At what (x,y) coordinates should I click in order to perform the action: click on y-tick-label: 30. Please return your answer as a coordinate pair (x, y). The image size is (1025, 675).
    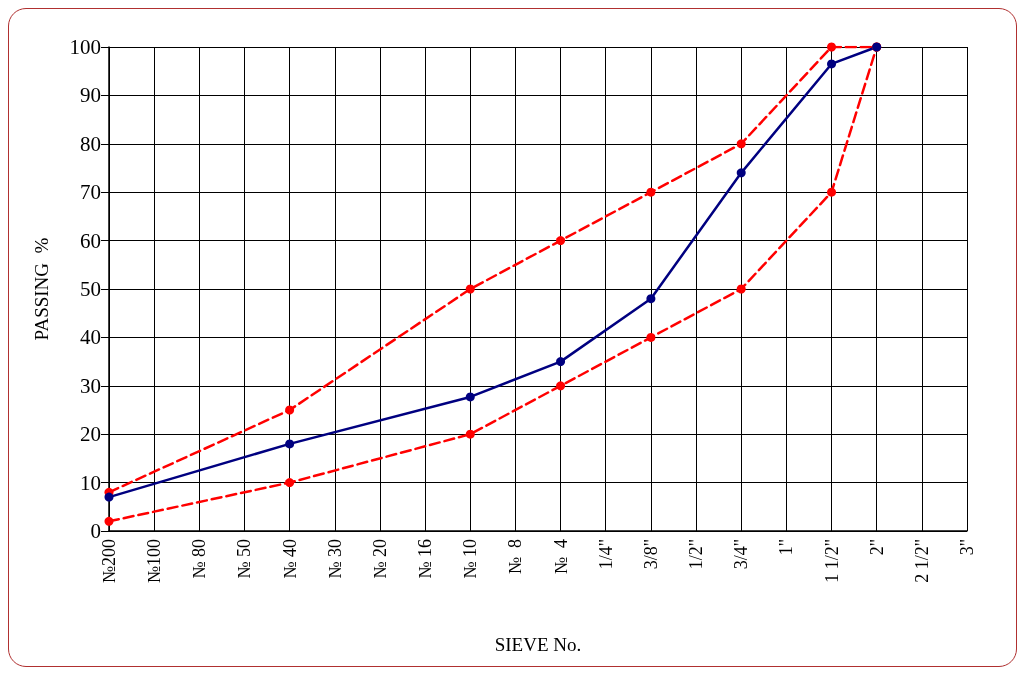
    Looking at the image, I should click on (90, 385).